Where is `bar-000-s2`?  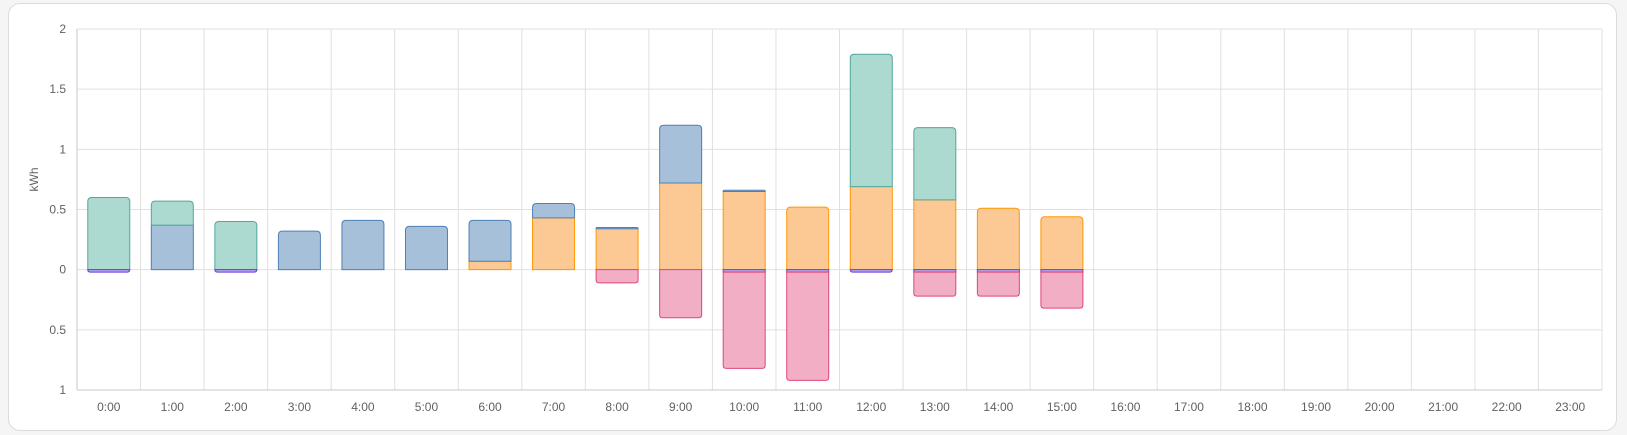
bar-000-s2 is located at coordinates (109, 233).